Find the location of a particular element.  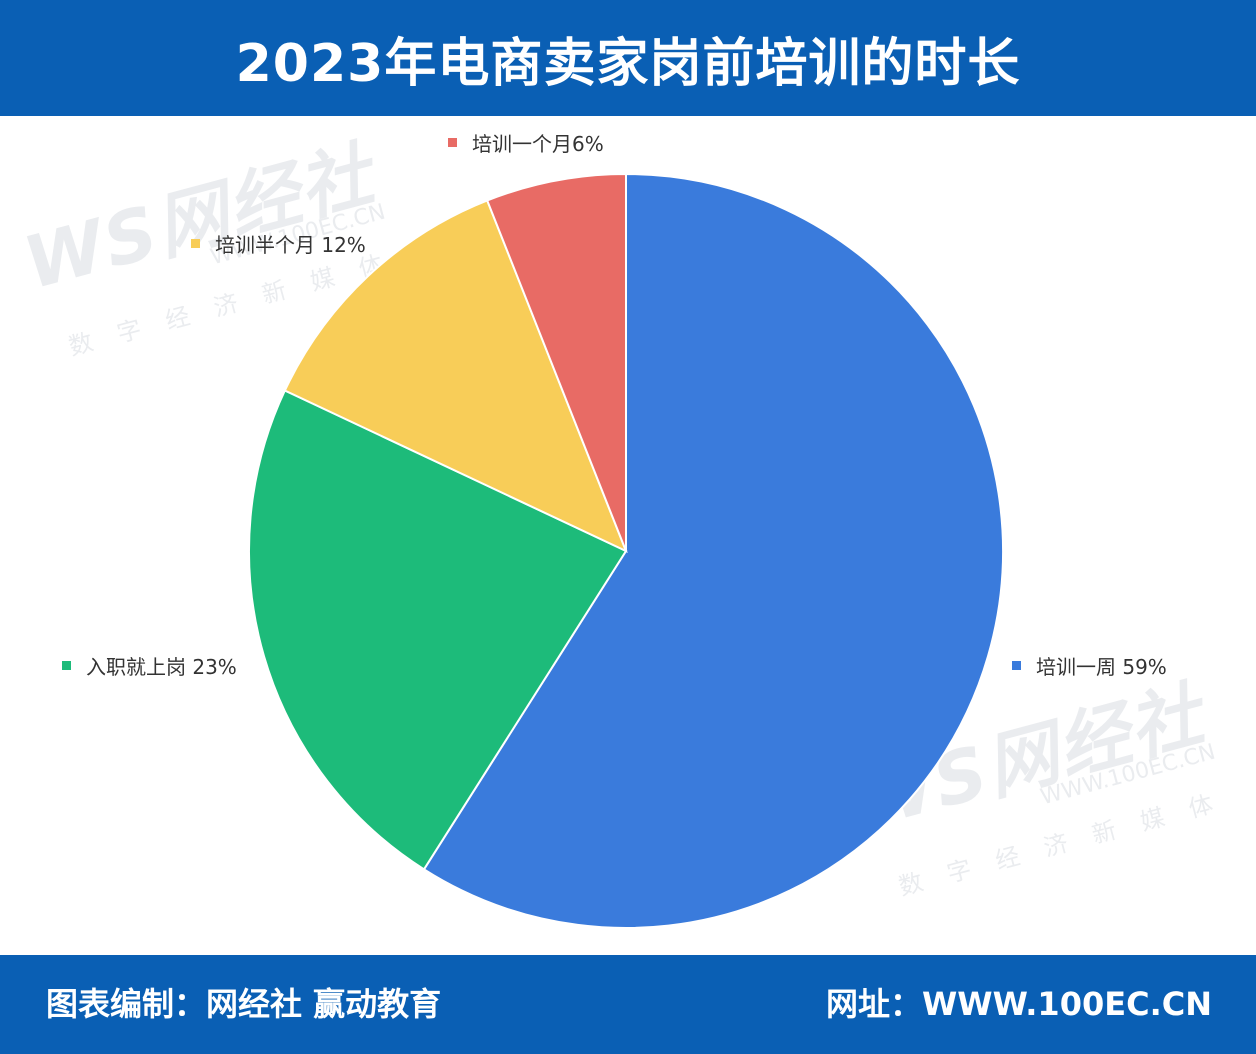

chart-title: 2023年电商卖家岗前培训的时长 is located at coordinates (628, 63).